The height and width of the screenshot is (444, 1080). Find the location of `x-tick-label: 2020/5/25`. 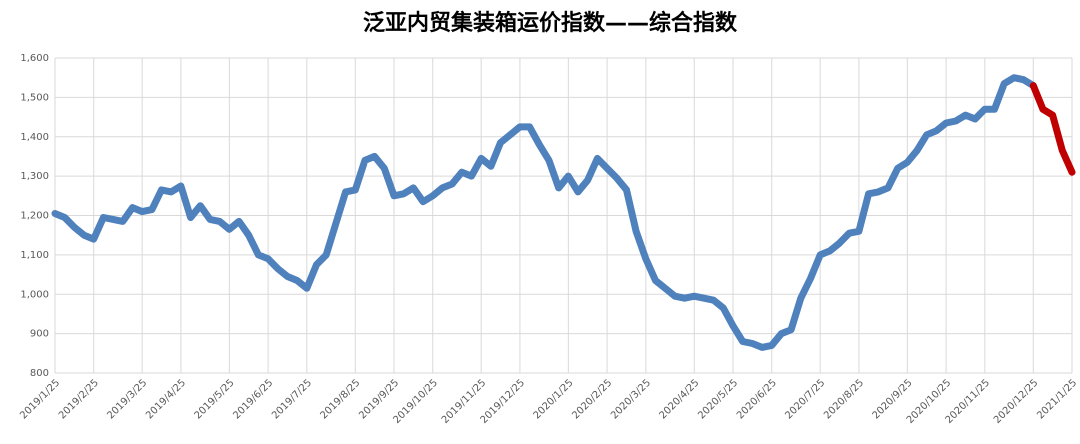

x-tick-label: 2020/5/25 is located at coordinates (718, 399).